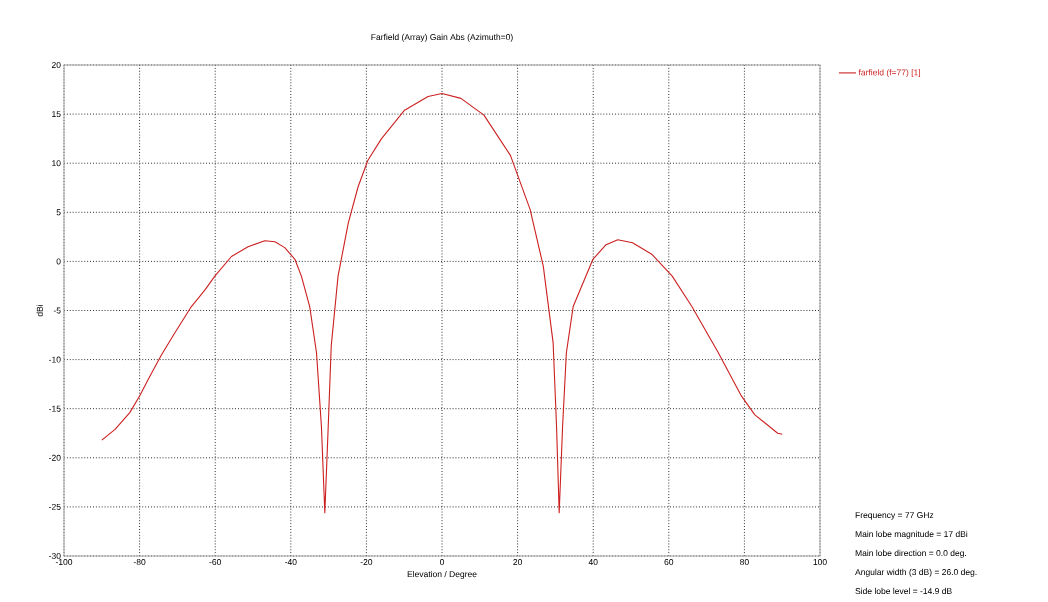  Describe the element at coordinates (55, 506) in the screenshot. I see `y-tick-label: -25` at that location.